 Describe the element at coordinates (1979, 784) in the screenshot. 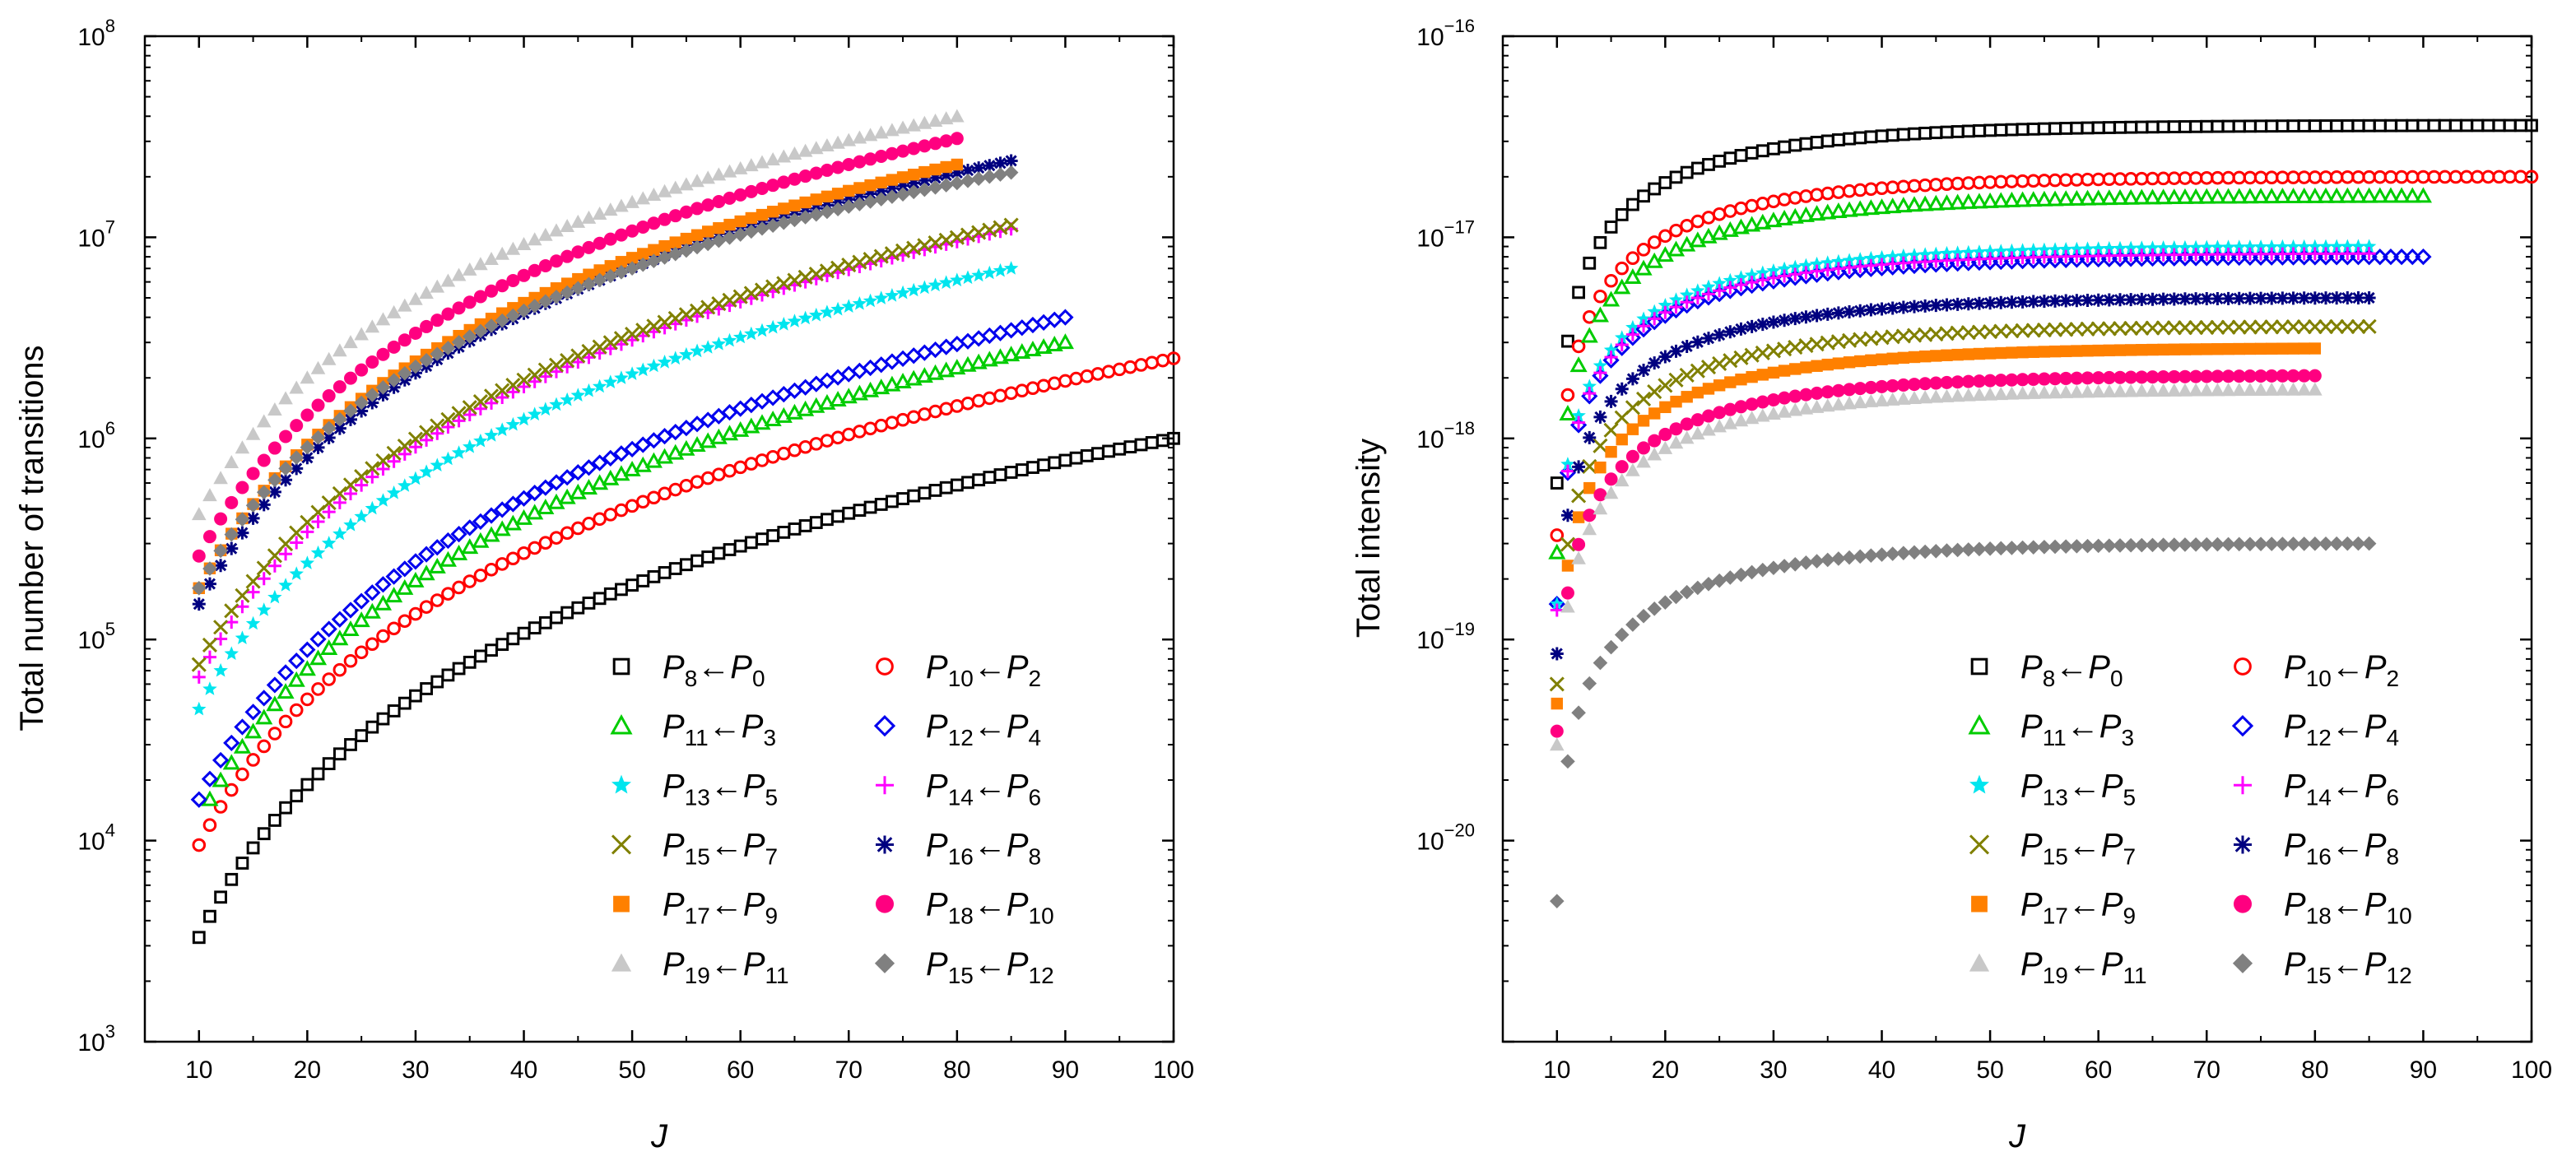

I see `legend-marker` at that location.